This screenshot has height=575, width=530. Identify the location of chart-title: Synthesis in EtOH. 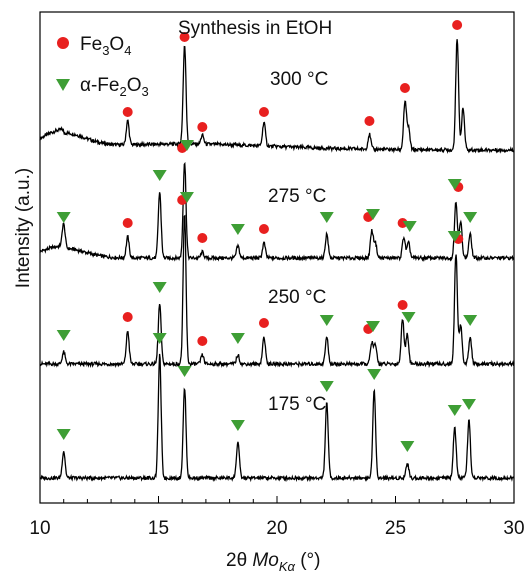
(255, 28).